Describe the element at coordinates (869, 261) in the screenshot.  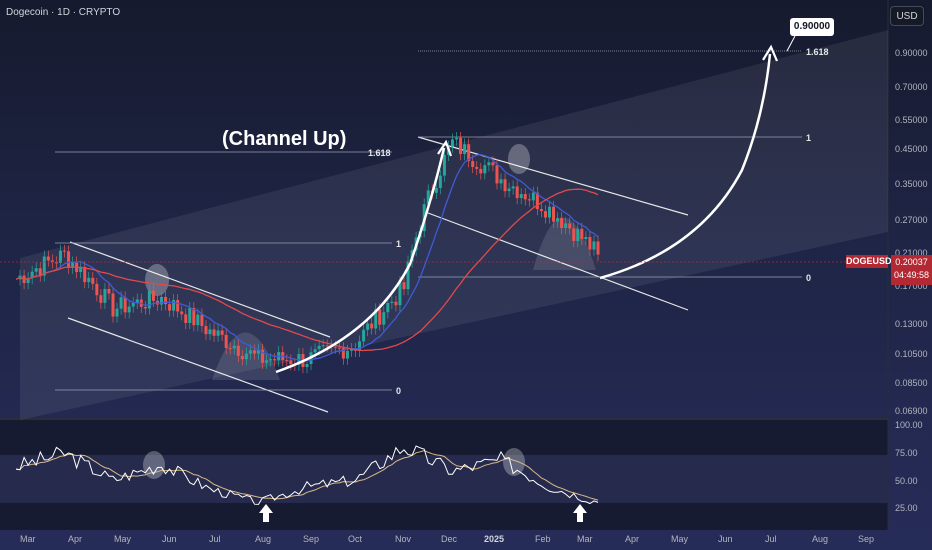
I see `symbol-label: DOGEUSD` at that location.